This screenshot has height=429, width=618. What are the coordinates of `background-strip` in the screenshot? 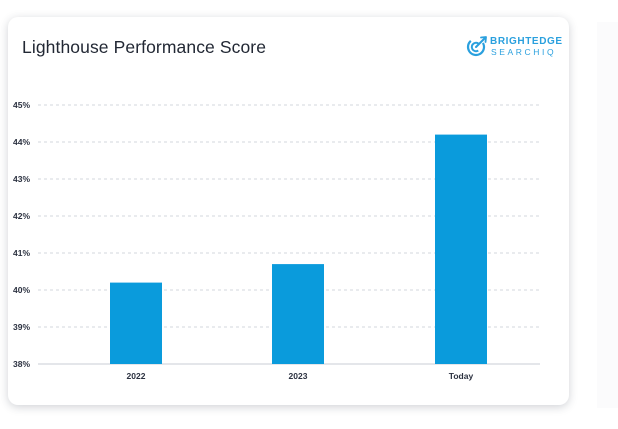 It's located at (607, 215).